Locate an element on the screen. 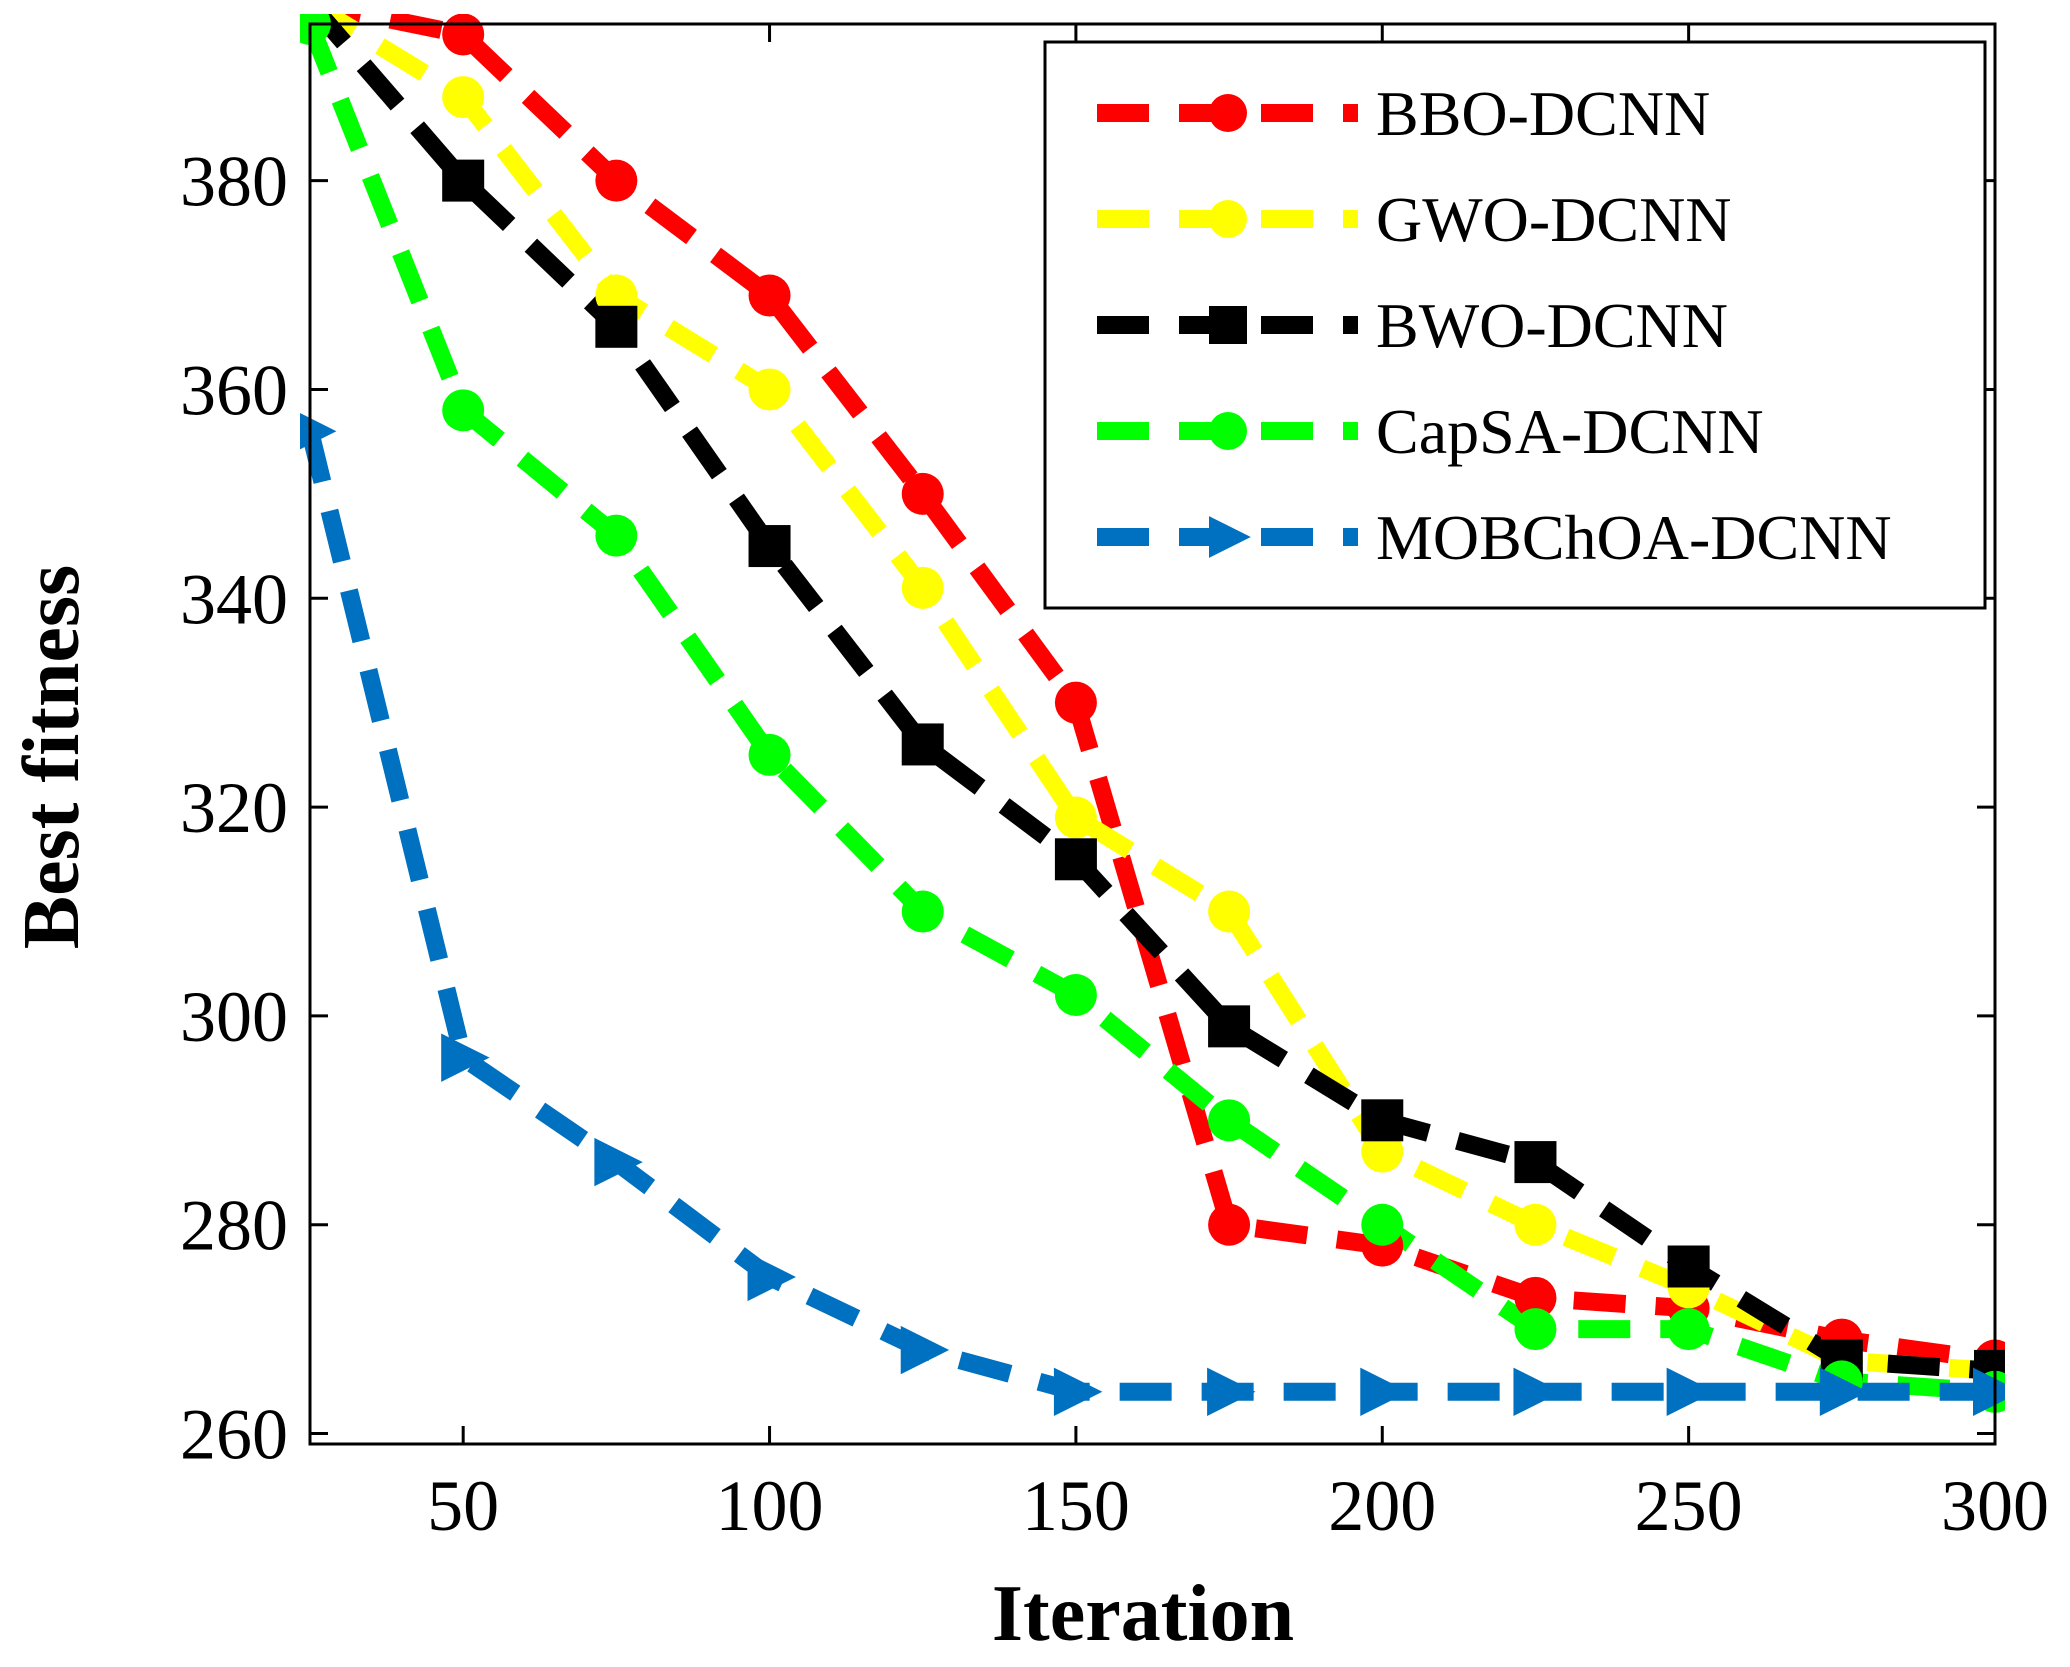 This screenshot has width=2070, height=1667. x-tick-labels: 50 100 150 200 250 300 is located at coordinates (1238, 1506).